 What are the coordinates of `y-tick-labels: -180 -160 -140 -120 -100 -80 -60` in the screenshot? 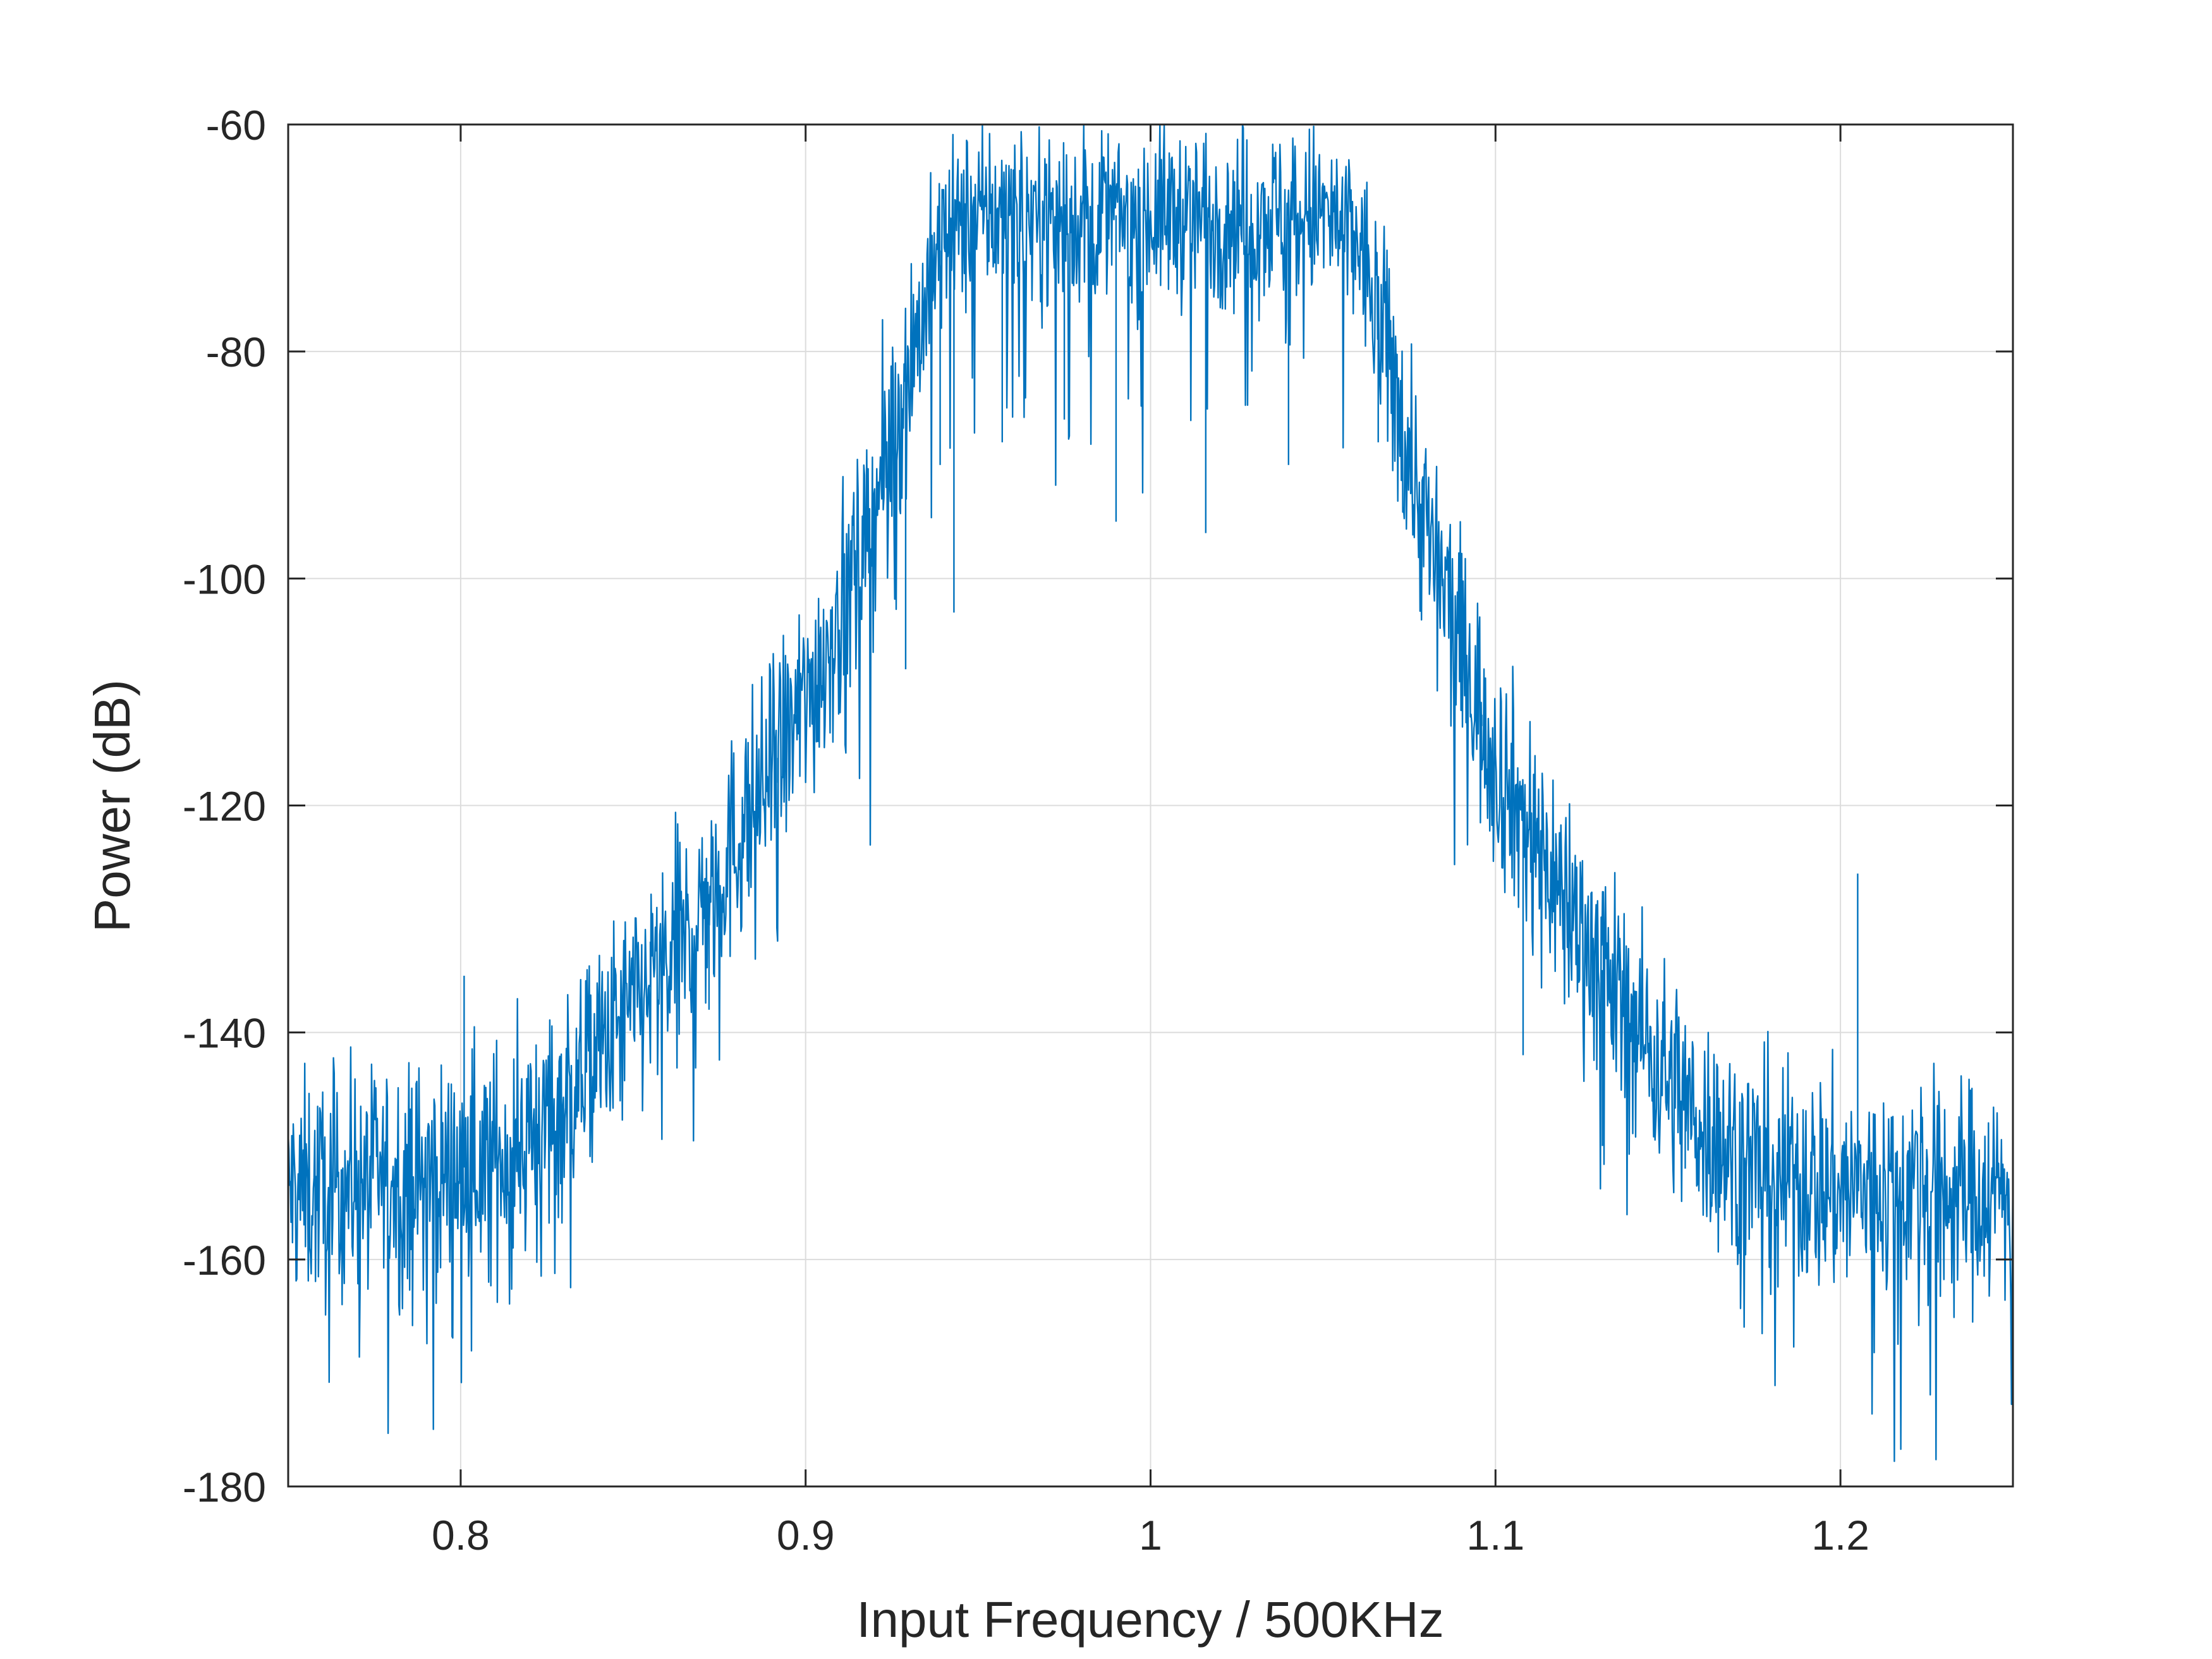 It's located at (224, 806).